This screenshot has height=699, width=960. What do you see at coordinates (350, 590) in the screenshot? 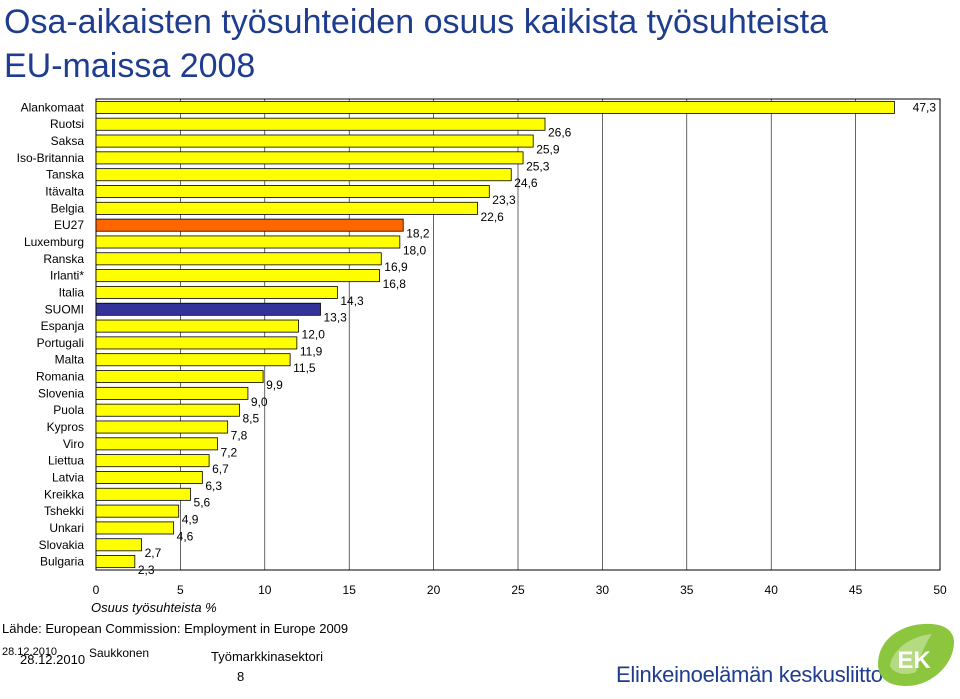
I see `x-tick-label: 15` at bounding box center [350, 590].